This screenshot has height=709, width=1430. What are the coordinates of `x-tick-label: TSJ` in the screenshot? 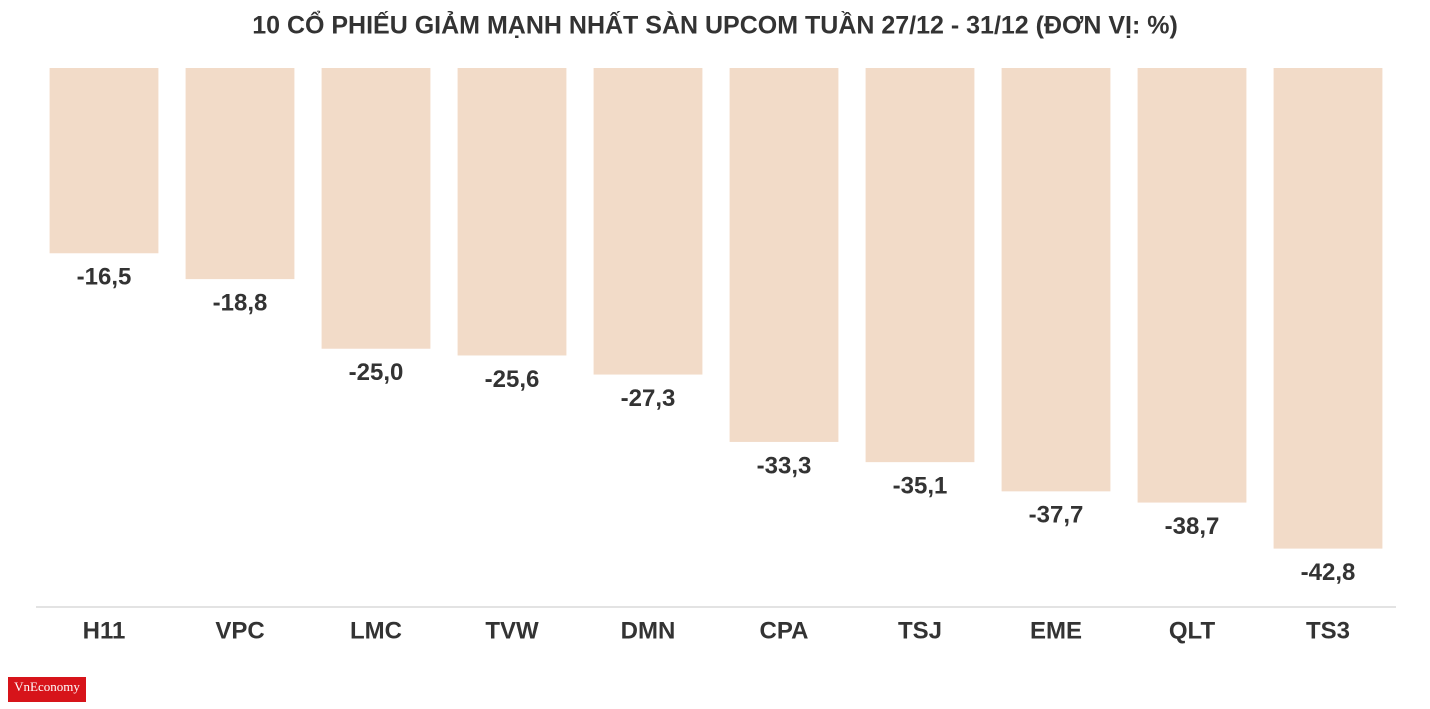 It's located at (920, 630).